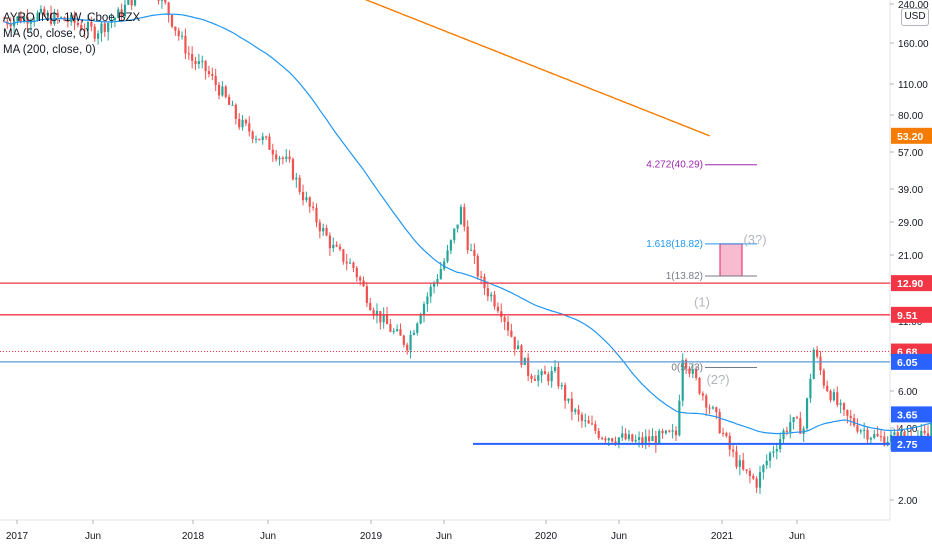 The height and width of the screenshot is (550, 932). Describe the element at coordinates (371, 536) in the screenshot. I see `x-tick-label: 2019` at that location.